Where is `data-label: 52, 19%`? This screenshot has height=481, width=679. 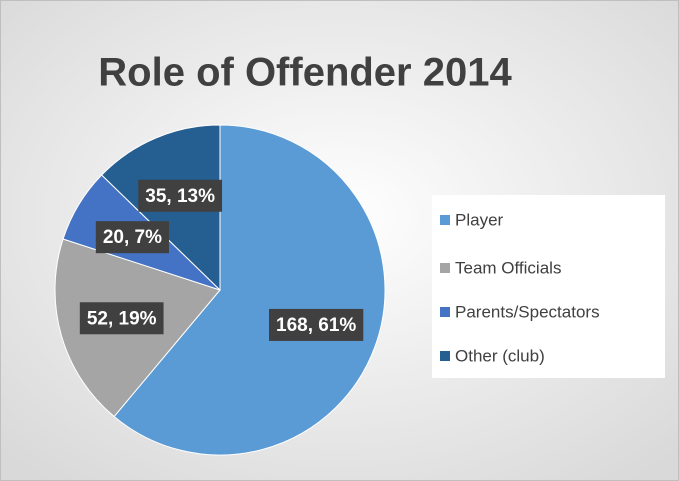
data-label: 52, 19% is located at coordinates (122, 318).